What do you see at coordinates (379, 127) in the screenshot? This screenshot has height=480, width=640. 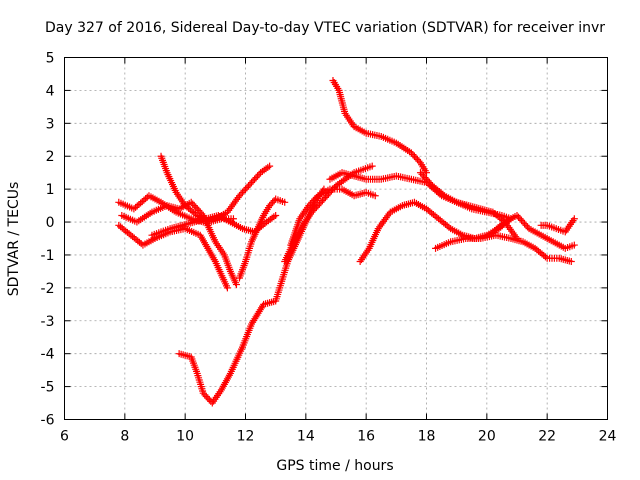 I see `series-track-j` at bounding box center [379, 127].